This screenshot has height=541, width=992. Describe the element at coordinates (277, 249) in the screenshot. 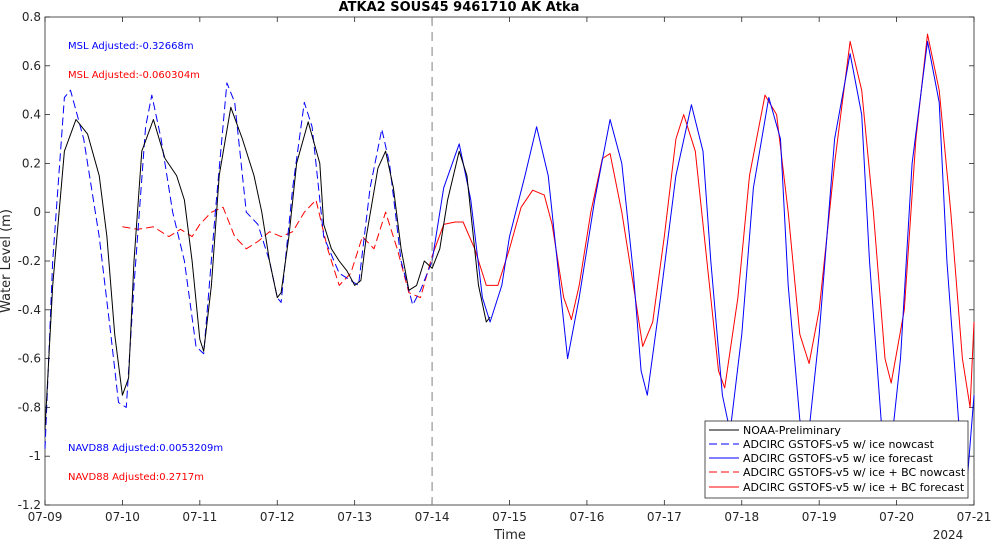

I see `series-bc-nowcast` at that location.